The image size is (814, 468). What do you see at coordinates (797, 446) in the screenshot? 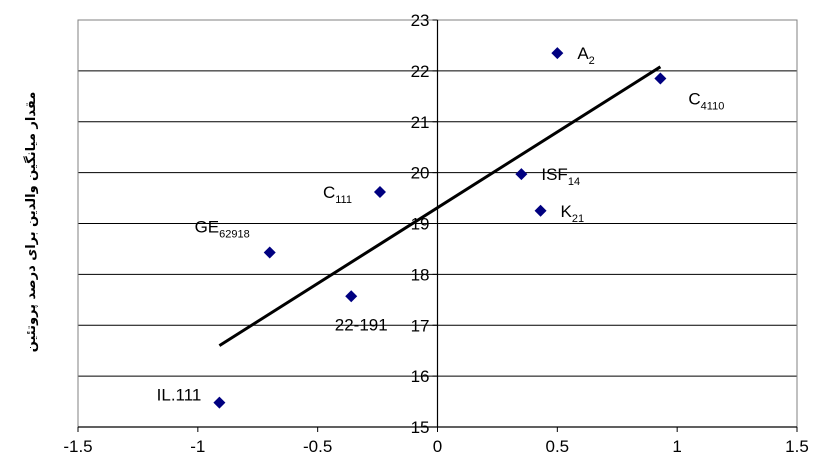
I see `x-tick-label-6: 1.5` at bounding box center [797, 446].